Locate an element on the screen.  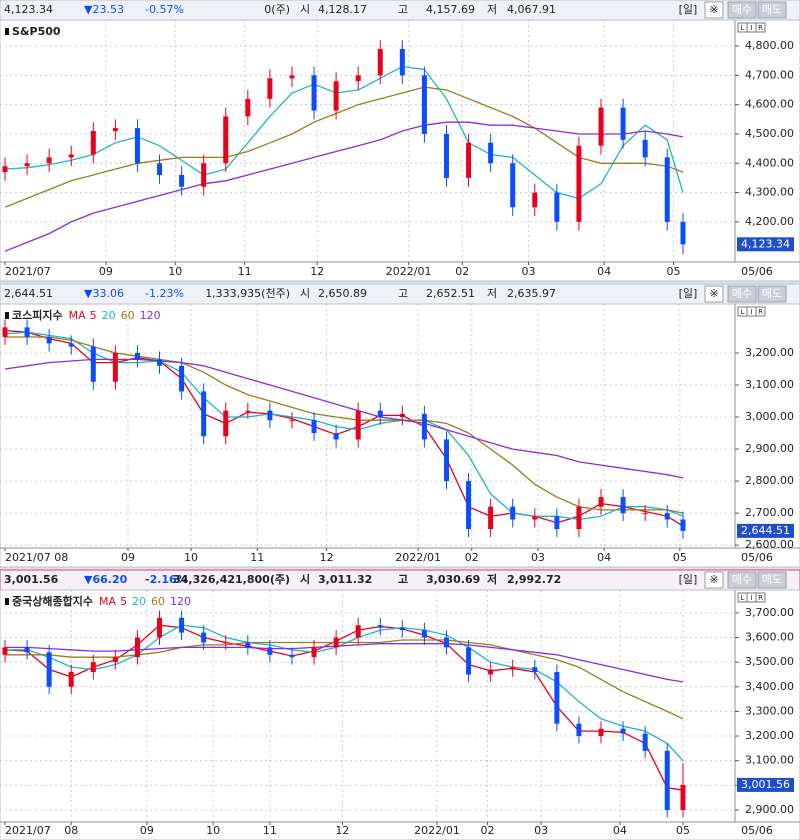
x-tick-label: 02 is located at coordinates (487, 830).